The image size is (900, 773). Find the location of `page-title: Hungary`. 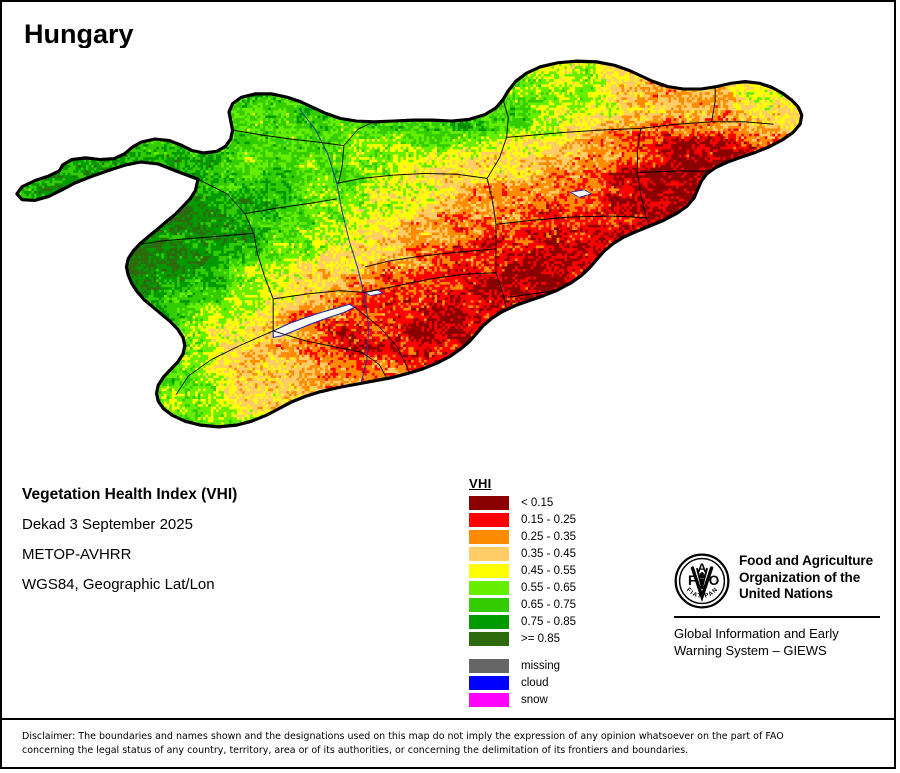

page-title: Hungary is located at coordinates (79, 34).